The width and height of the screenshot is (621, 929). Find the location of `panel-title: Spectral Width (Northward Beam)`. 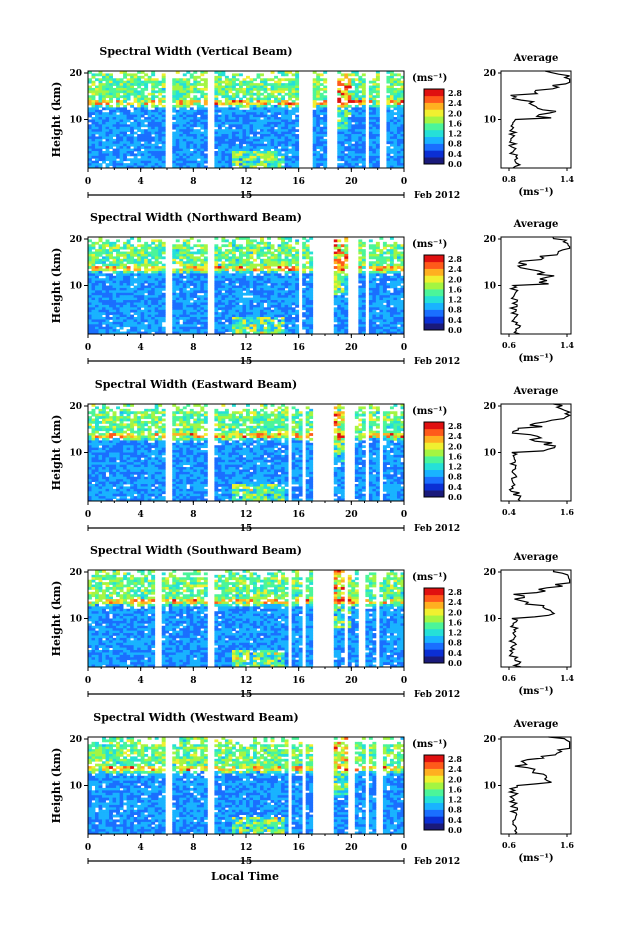

panel-title: Spectral Width (Northward Beam) is located at coordinates (196, 217).